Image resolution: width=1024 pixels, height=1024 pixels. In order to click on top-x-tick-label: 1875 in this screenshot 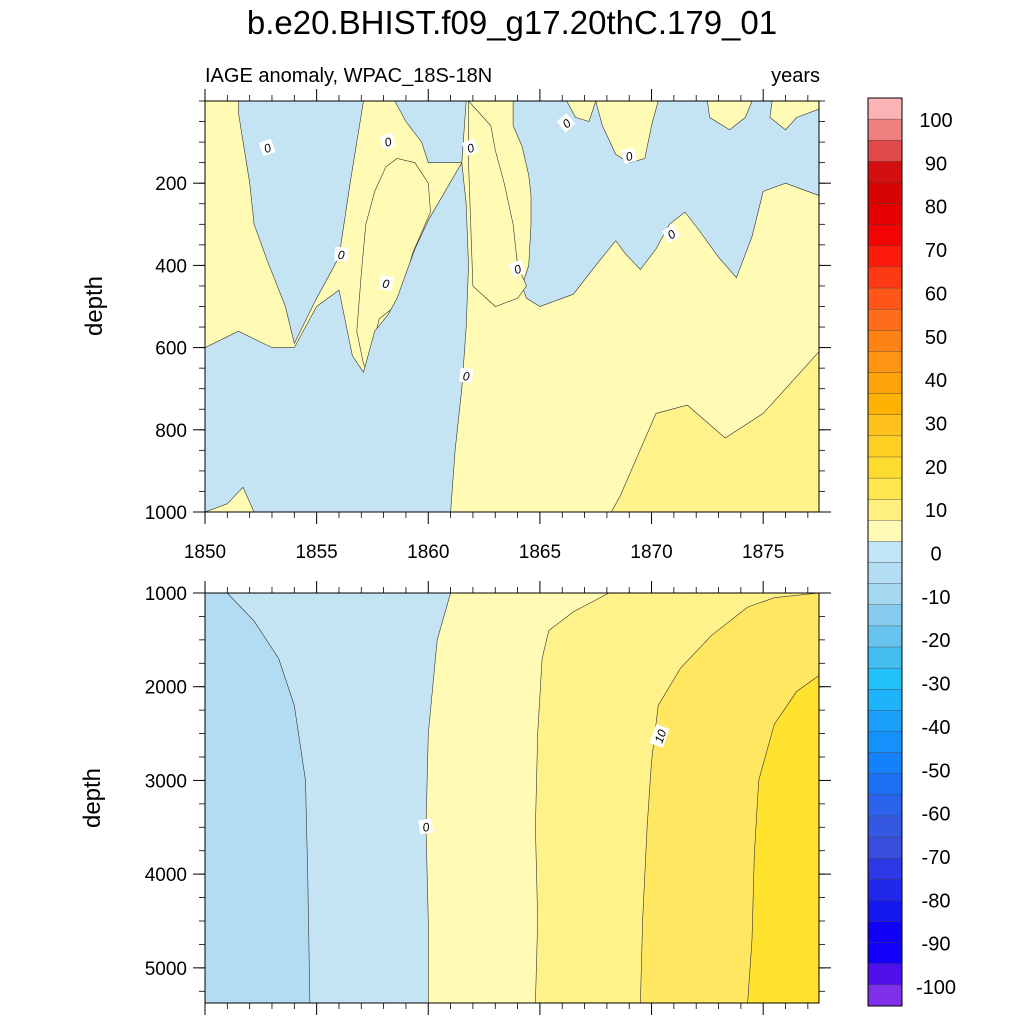, I will do `click(763, 552)`.